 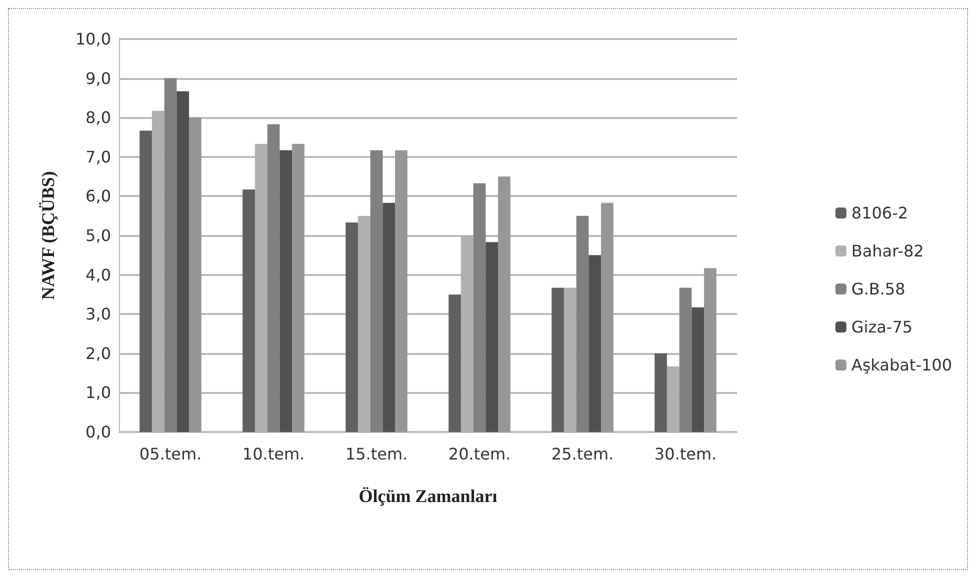 What do you see at coordinates (98, 274) in the screenshot?
I see `y-tick-label: 4,0` at bounding box center [98, 274].